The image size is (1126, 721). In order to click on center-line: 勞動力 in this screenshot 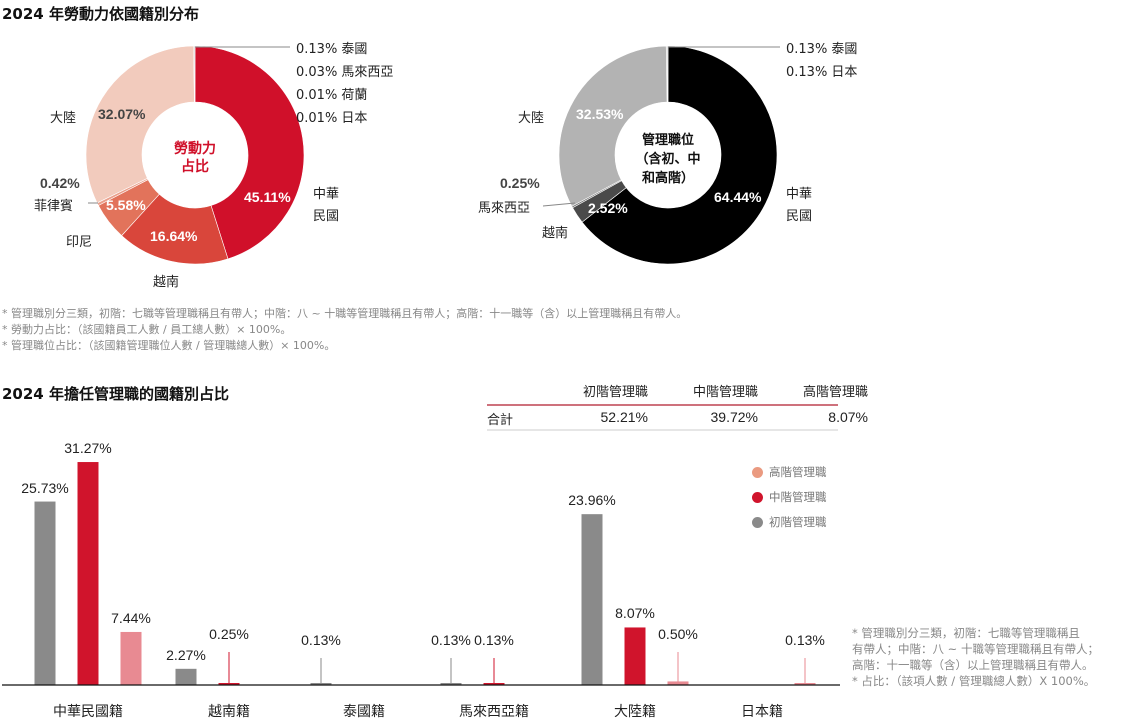, I will do `click(195, 149)`.